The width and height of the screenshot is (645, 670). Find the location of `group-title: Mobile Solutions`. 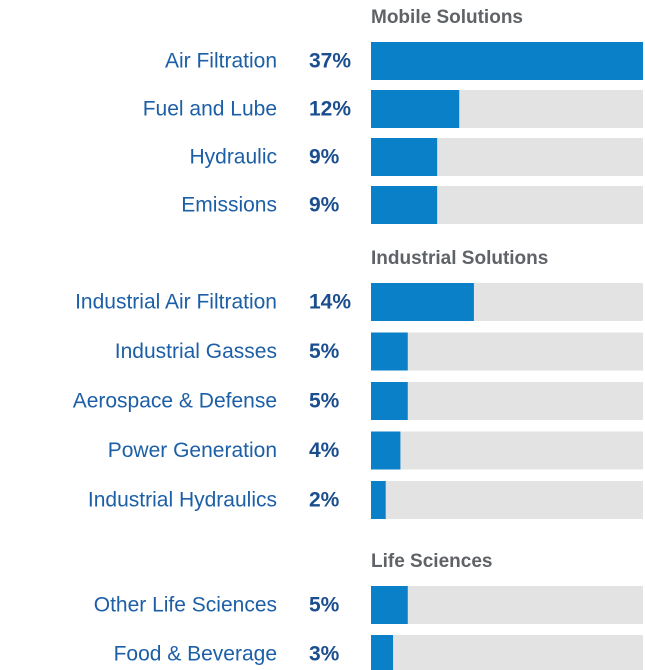

group-title: Mobile Solutions is located at coordinates (447, 17).